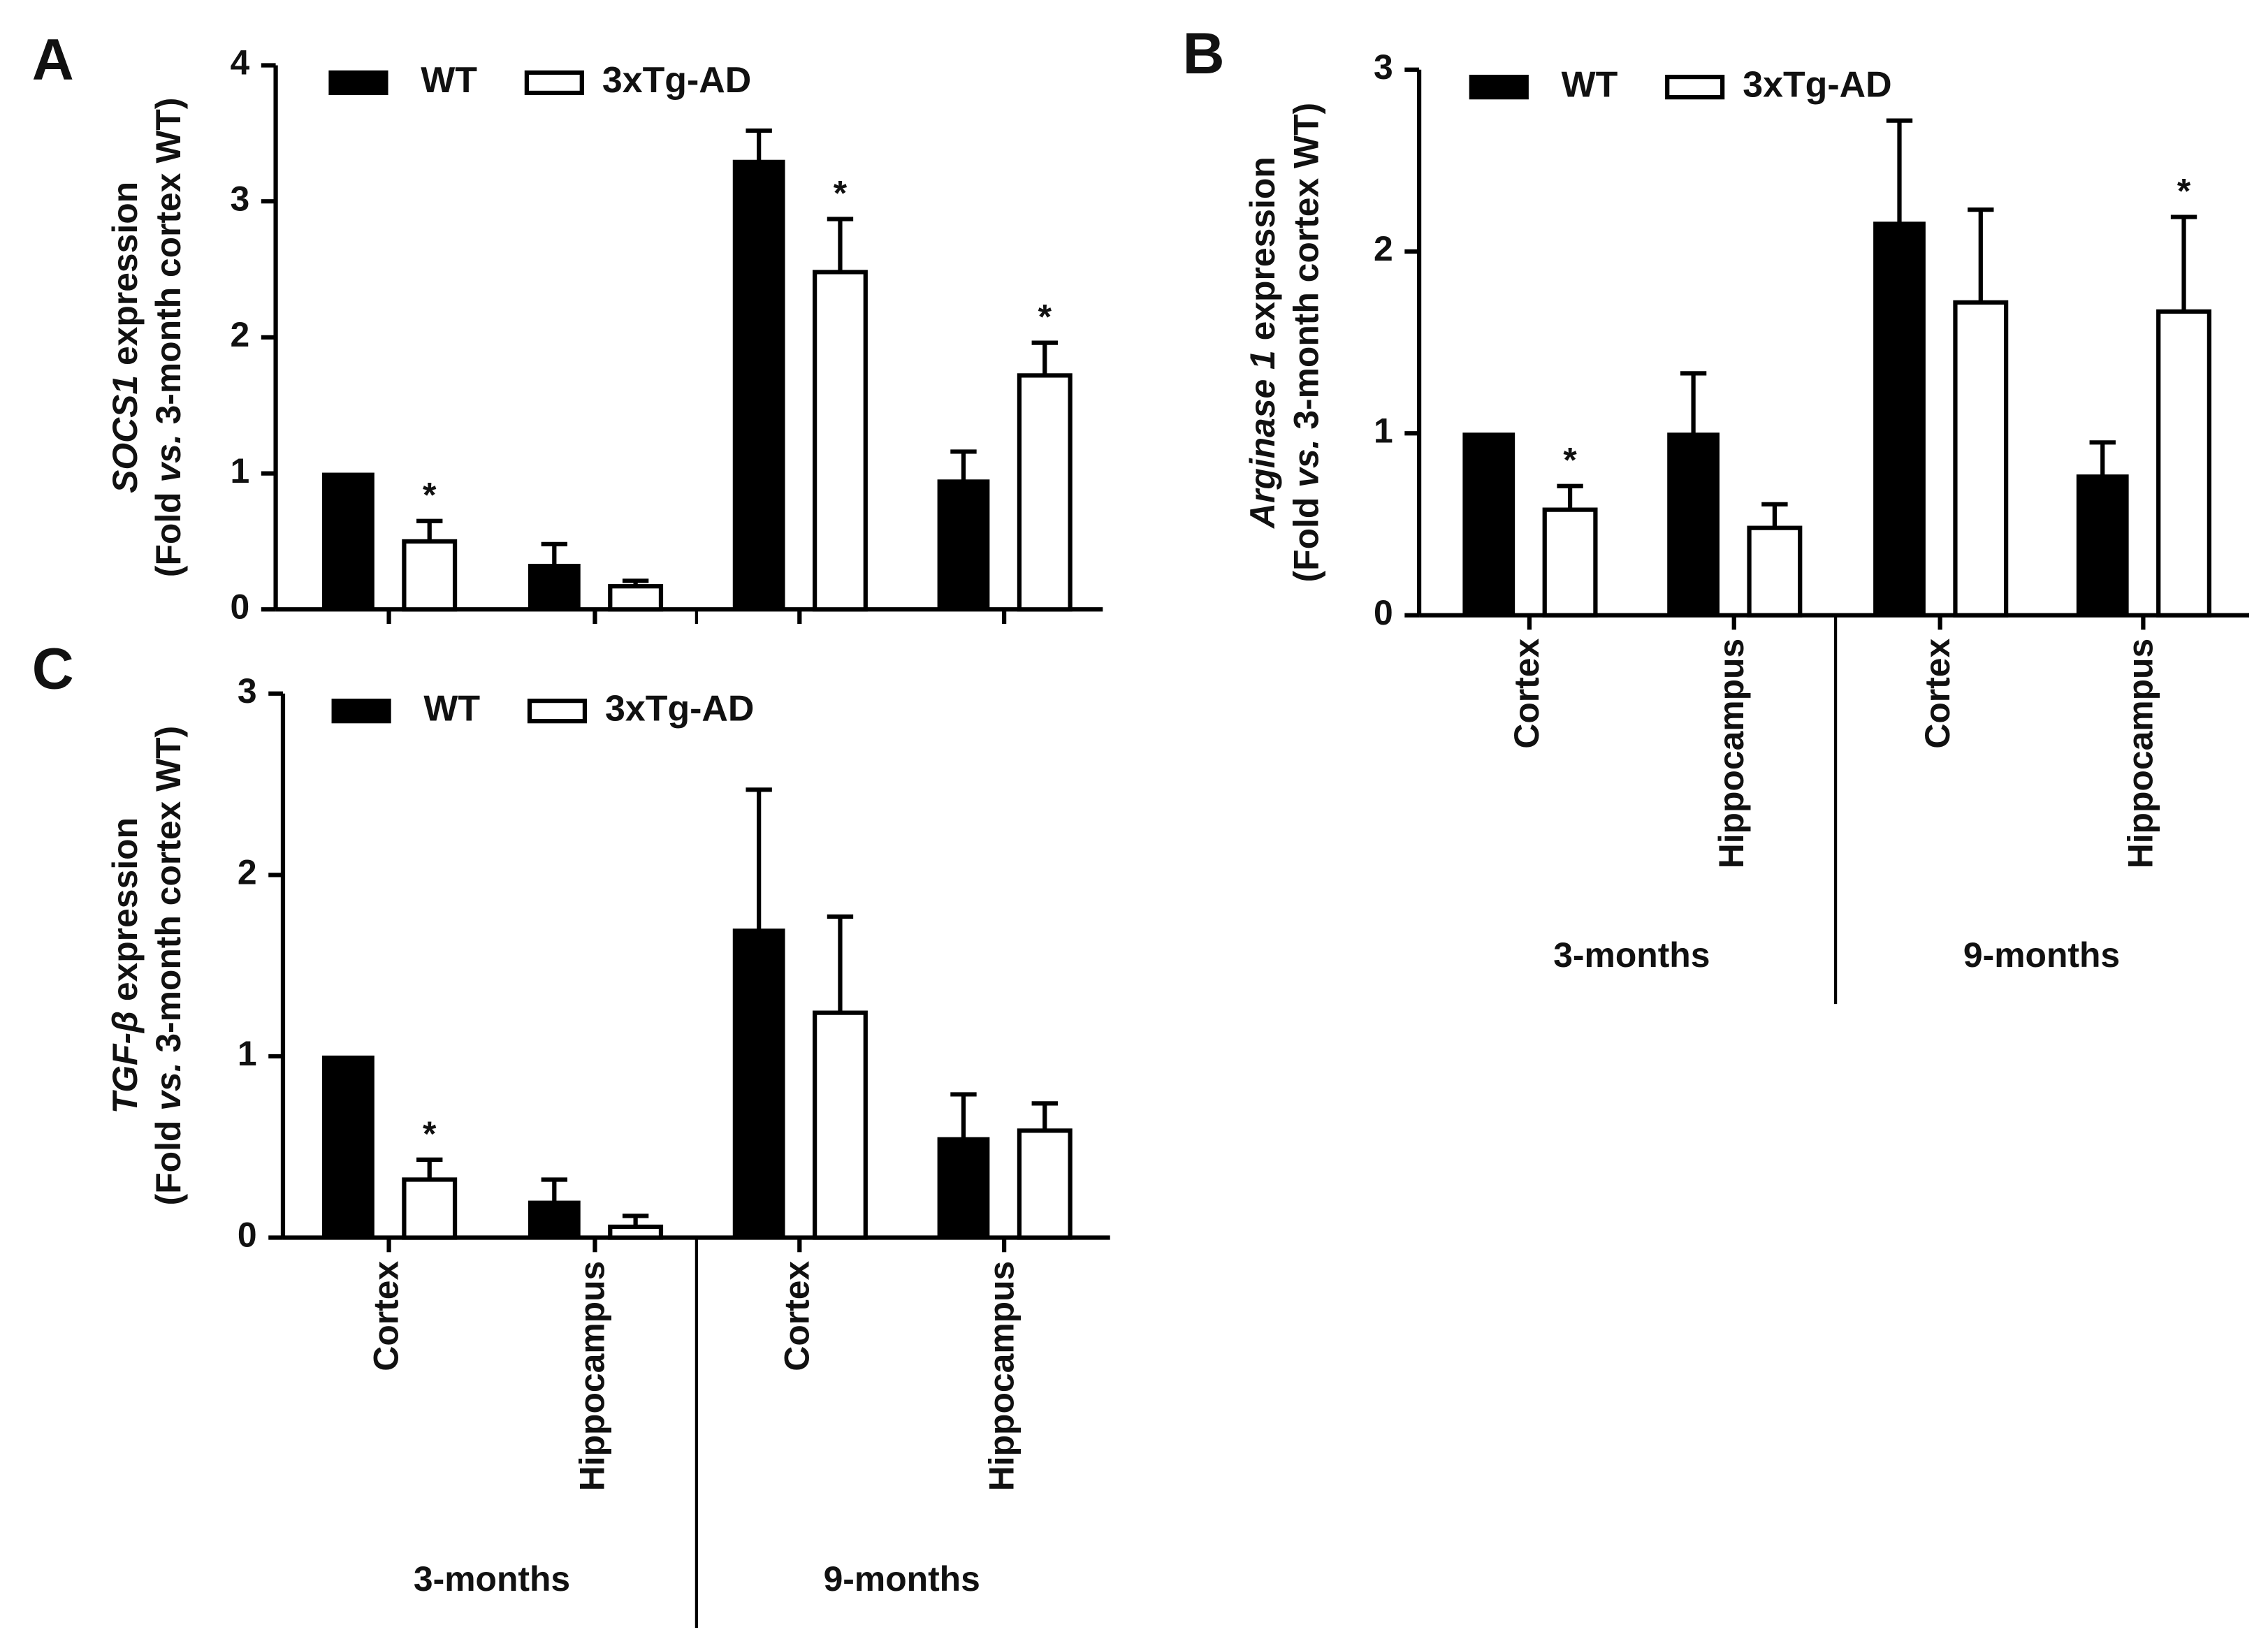  I want to click on y-axis-label-part: SOCS1, so click(125, 434).